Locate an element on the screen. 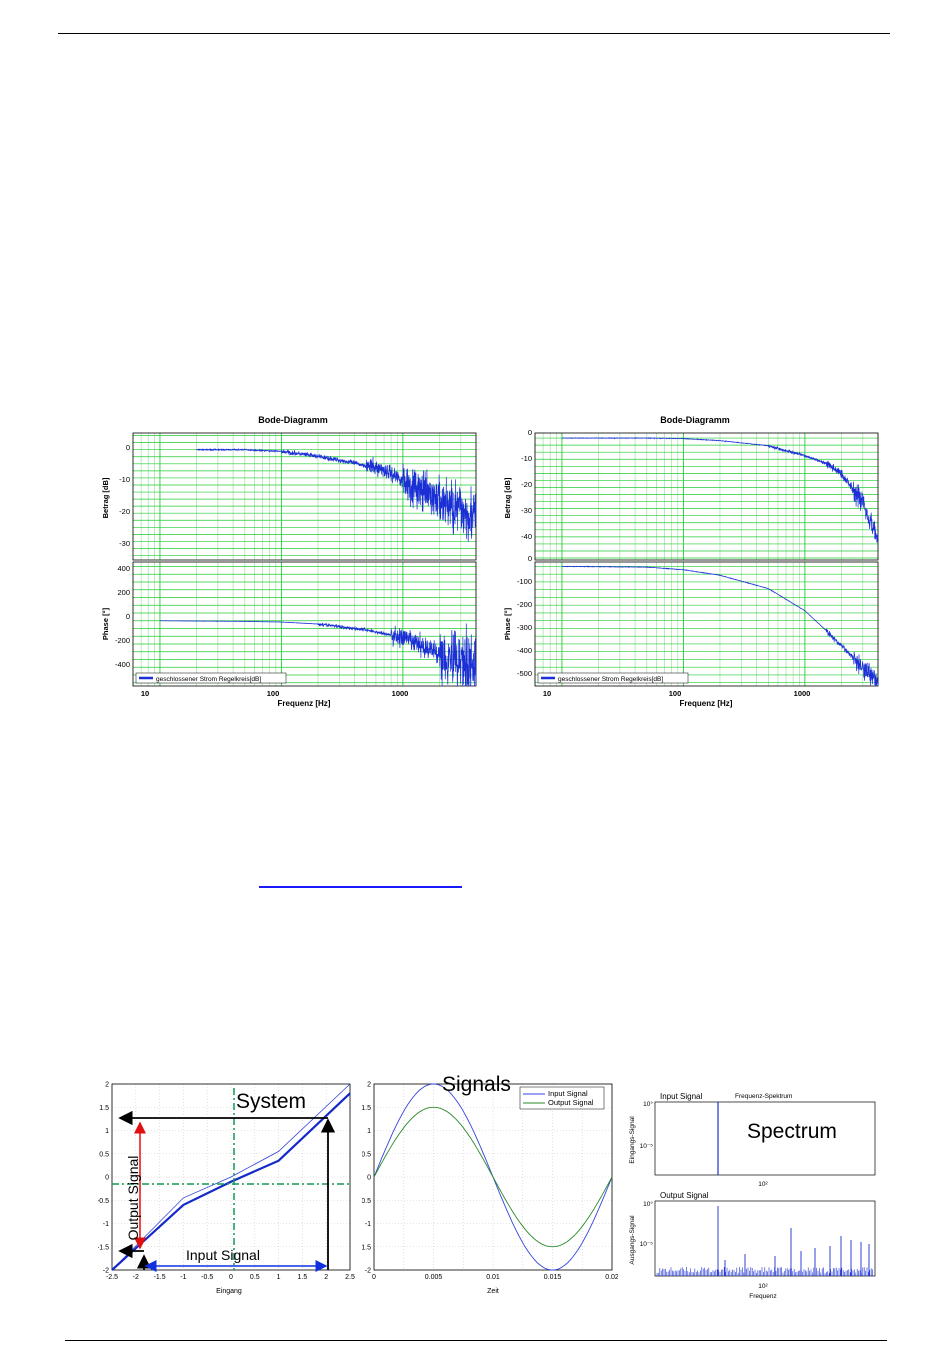 The width and height of the screenshot is (950, 1369). bottom-y-tick-hi: 10° is located at coordinates (648, 1204).